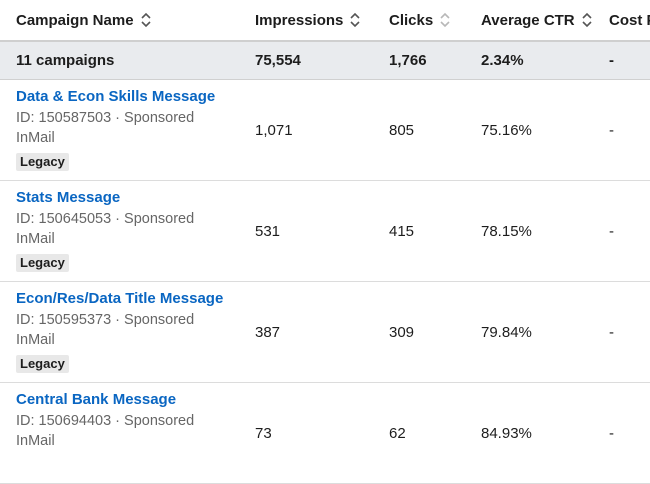  I want to click on summary-cell: -, so click(611, 60).